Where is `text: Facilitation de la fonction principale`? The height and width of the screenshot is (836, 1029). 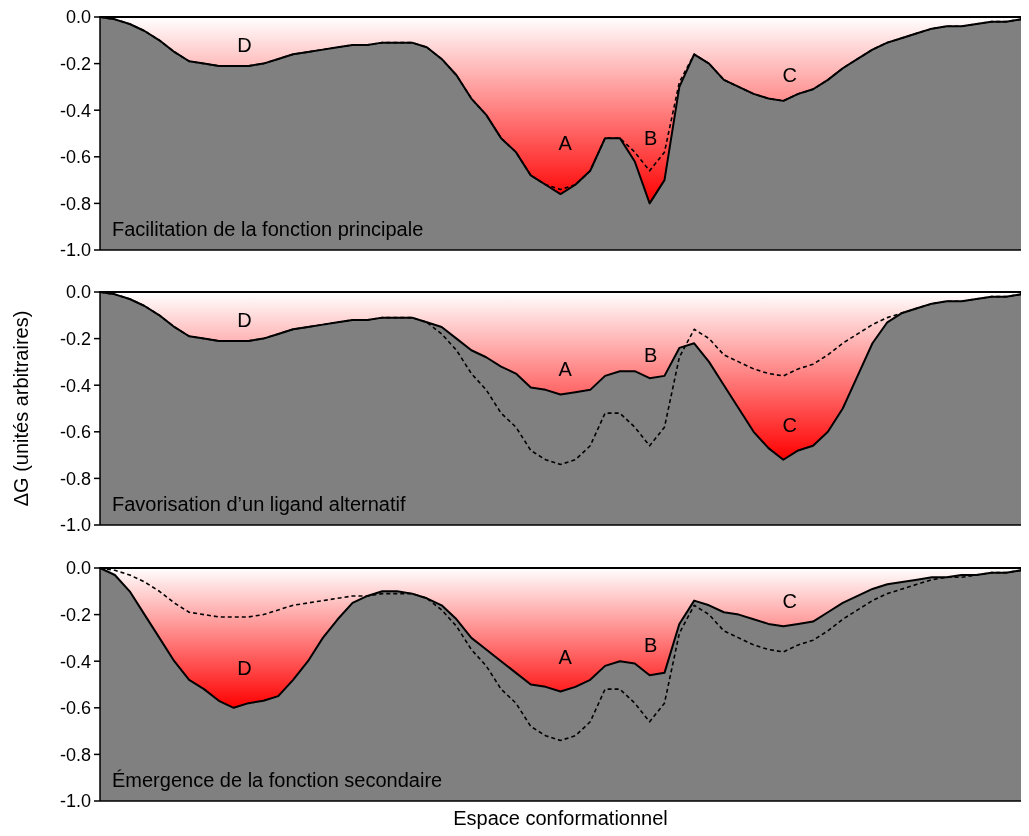
text: Facilitation de la fonction principale is located at coordinates (268, 229).